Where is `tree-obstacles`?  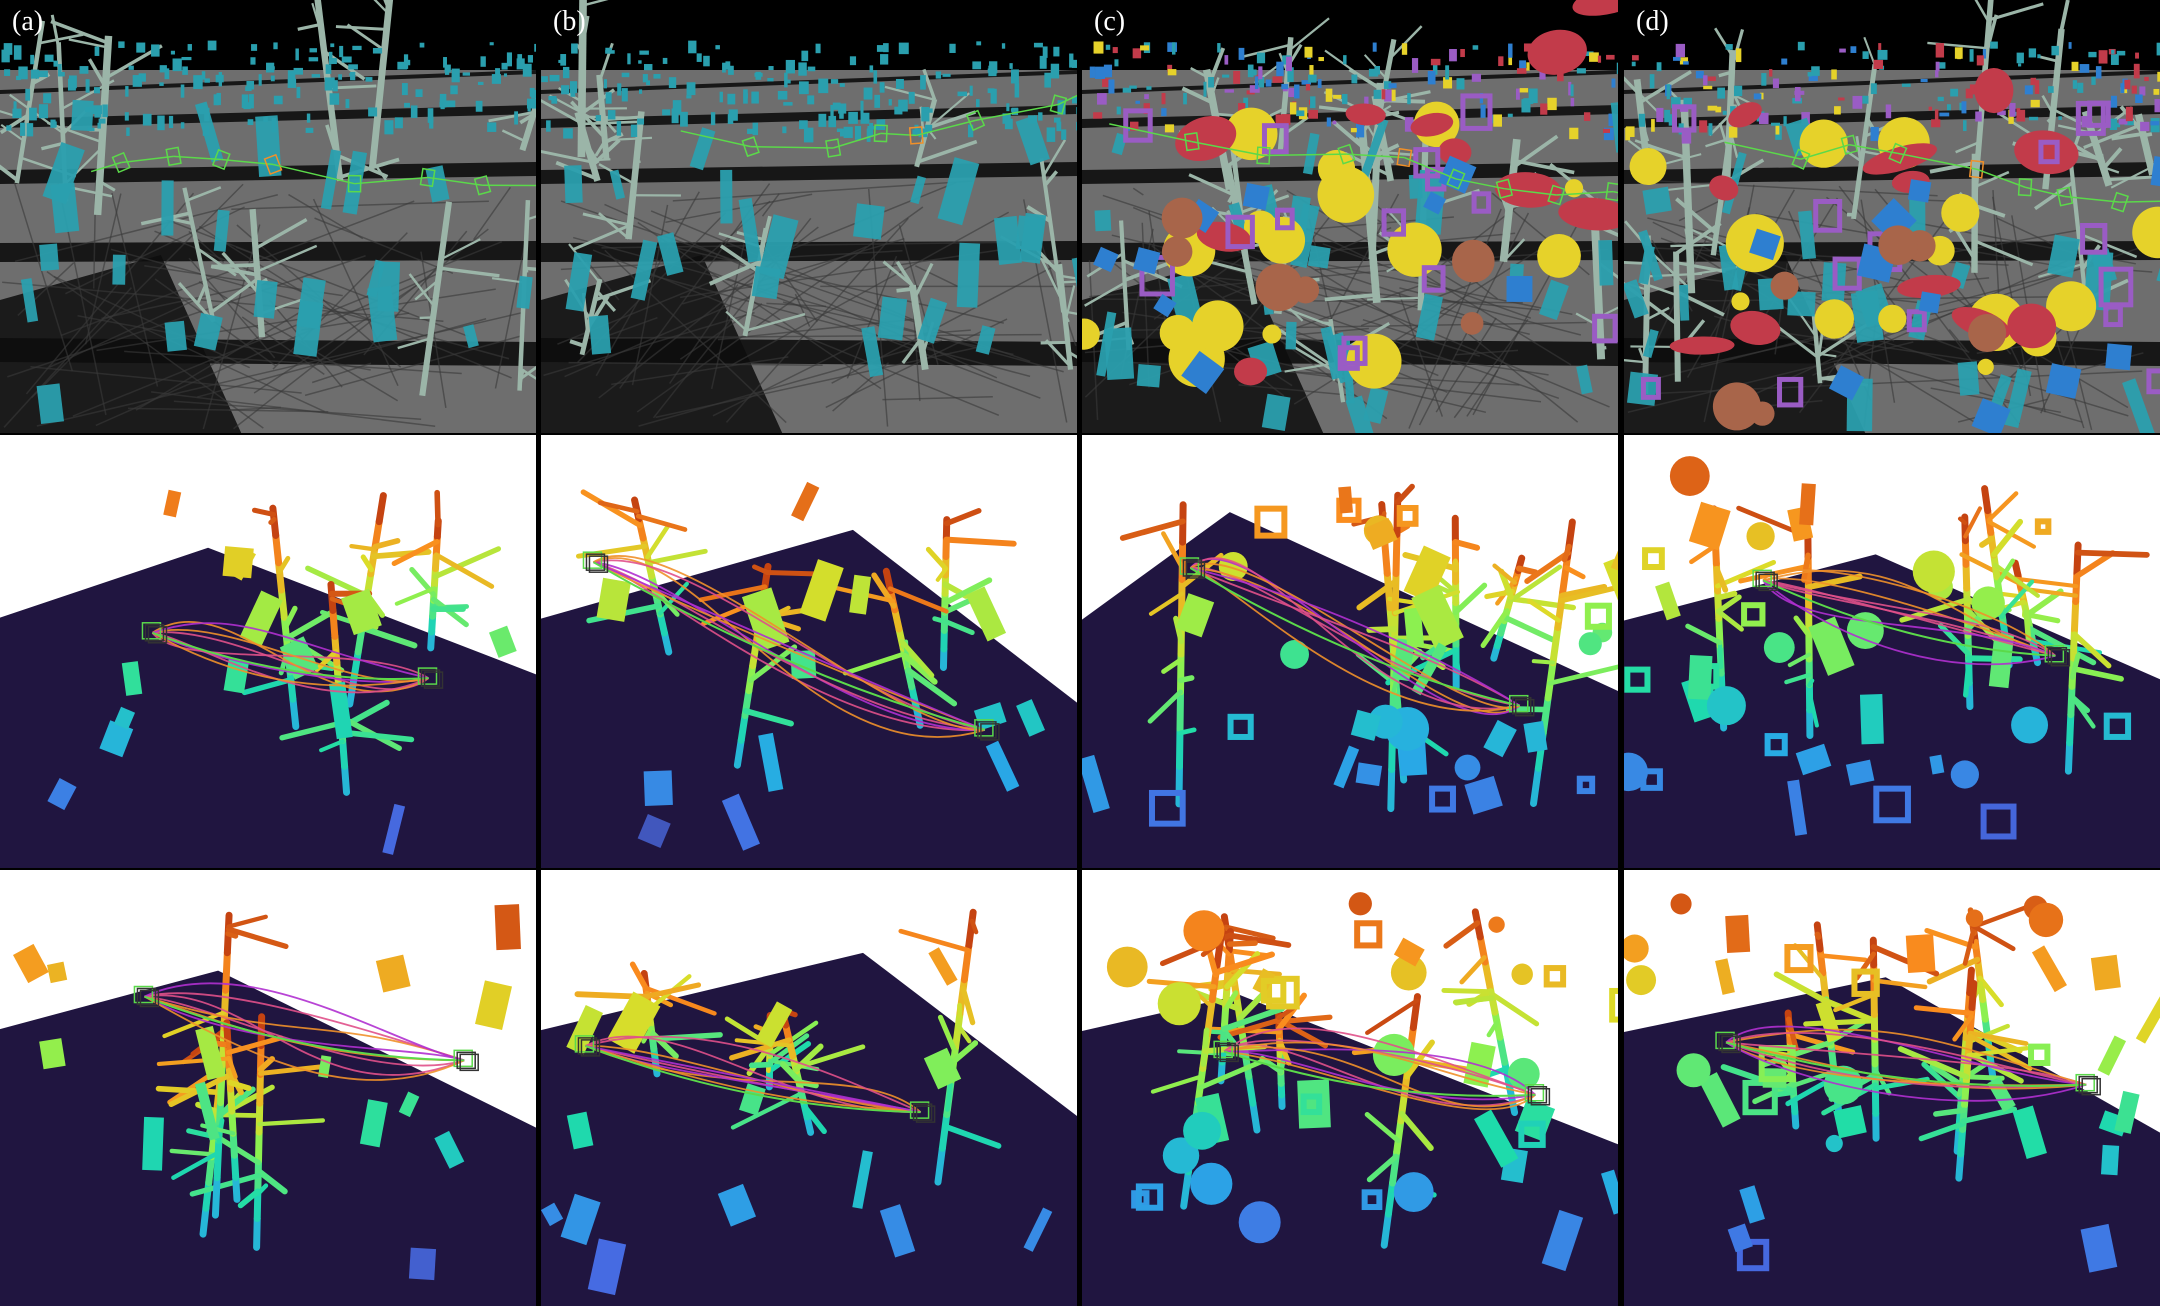
tree-obstacles is located at coordinates (809, 185).